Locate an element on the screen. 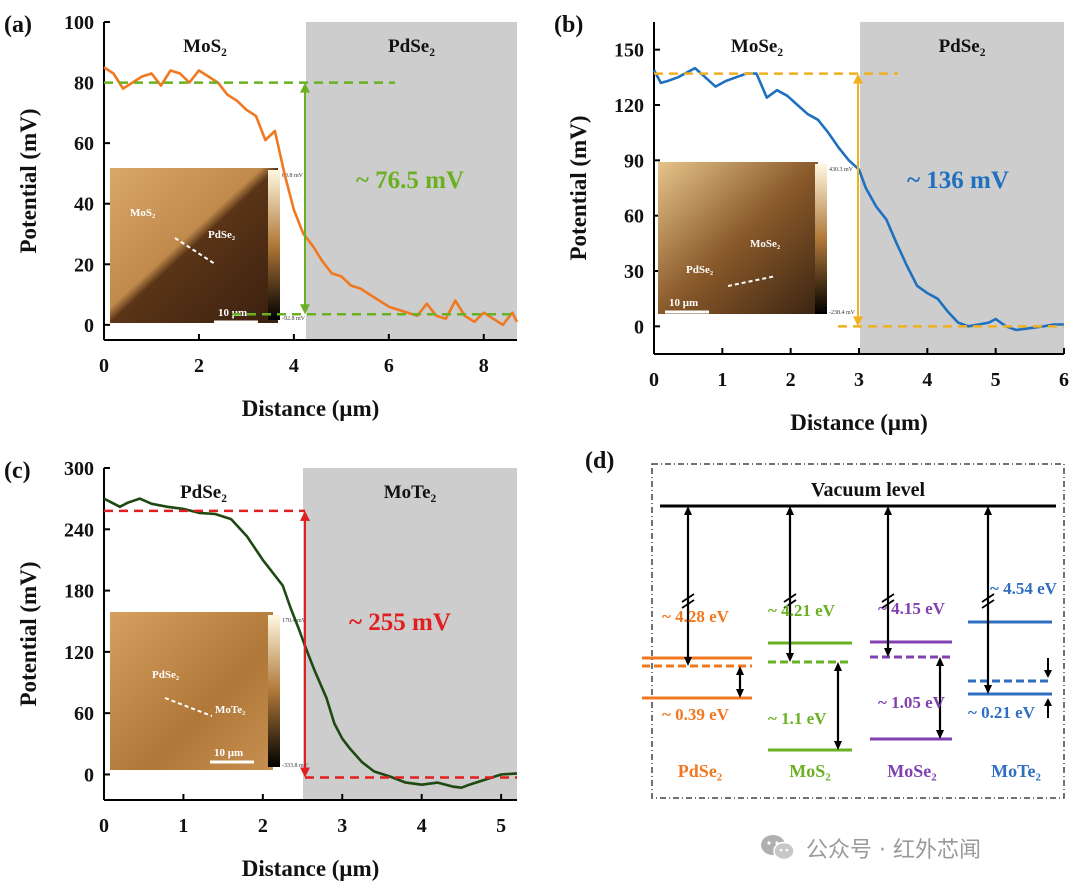 The image size is (1080, 888). x-axis-title: Distance (μm) is located at coordinates (311, 868).